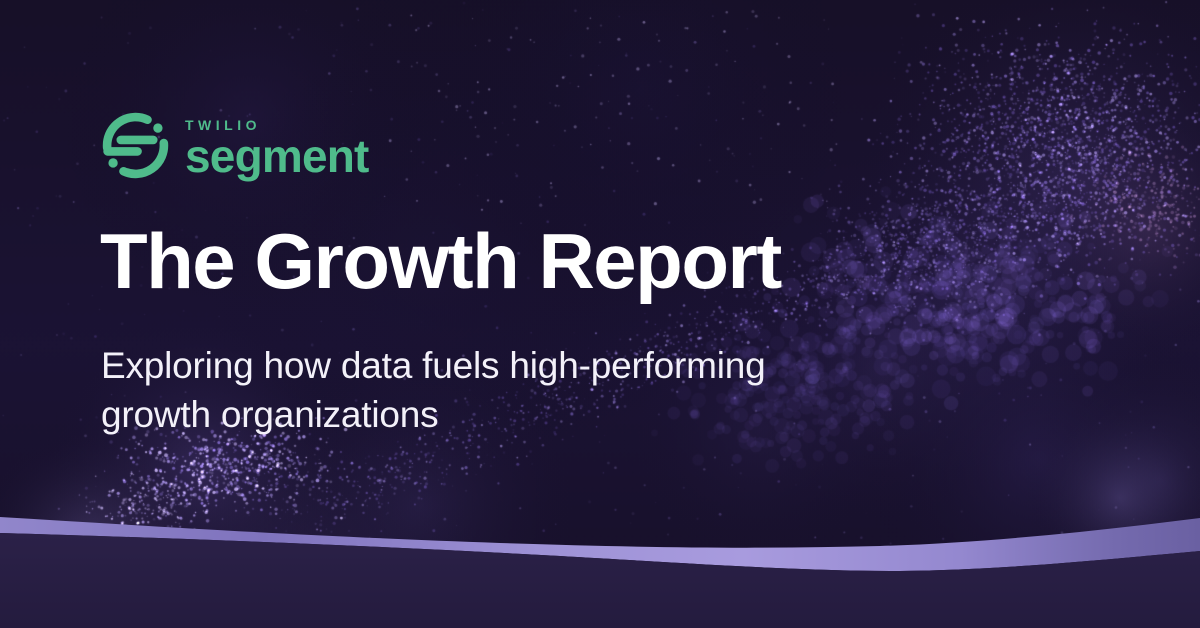 This screenshot has width=1200, height=628. What do you see at coordinates (135, 145) in the screenshot?
I see `segment-logo-icon` at bounding box center [135, 145].